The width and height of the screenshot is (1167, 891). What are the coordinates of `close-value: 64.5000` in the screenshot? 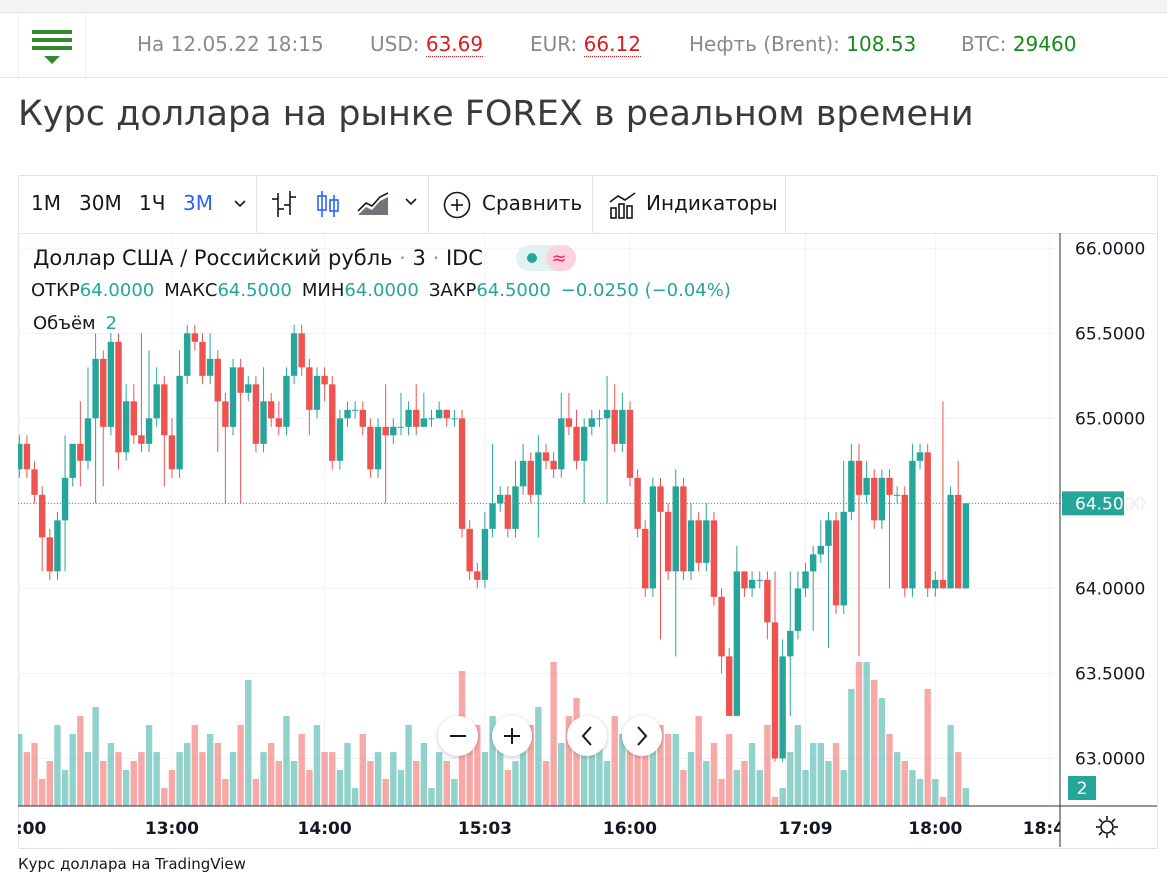 It's located at (513, 290).